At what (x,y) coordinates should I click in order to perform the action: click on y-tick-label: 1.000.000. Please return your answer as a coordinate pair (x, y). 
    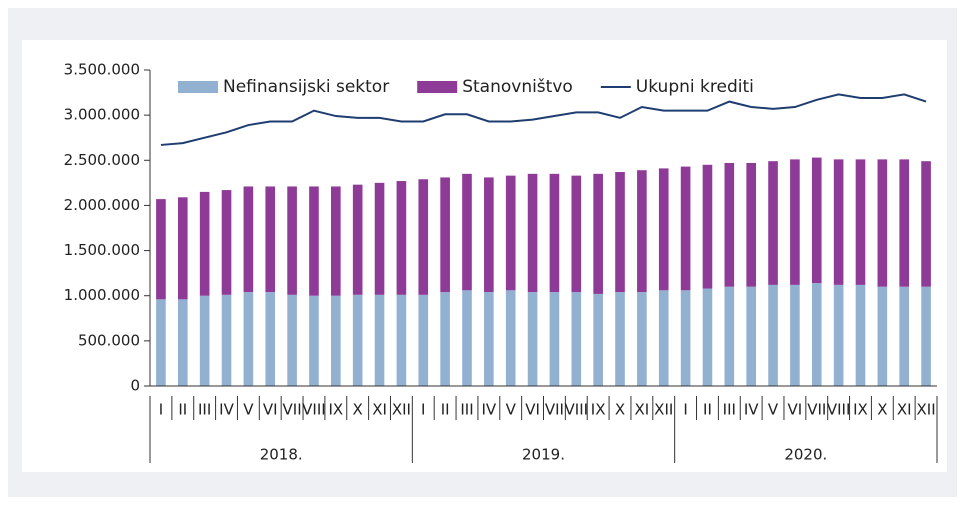
    Looking at the image, I should click on (102, 295).